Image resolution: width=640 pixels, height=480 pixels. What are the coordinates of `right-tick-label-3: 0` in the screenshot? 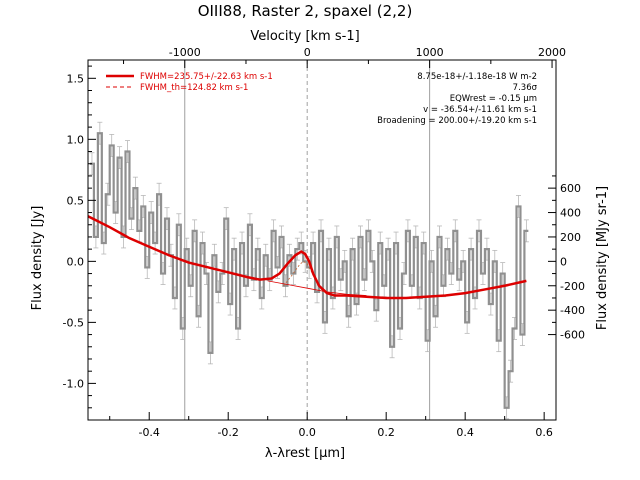 It's located at (563, 261).